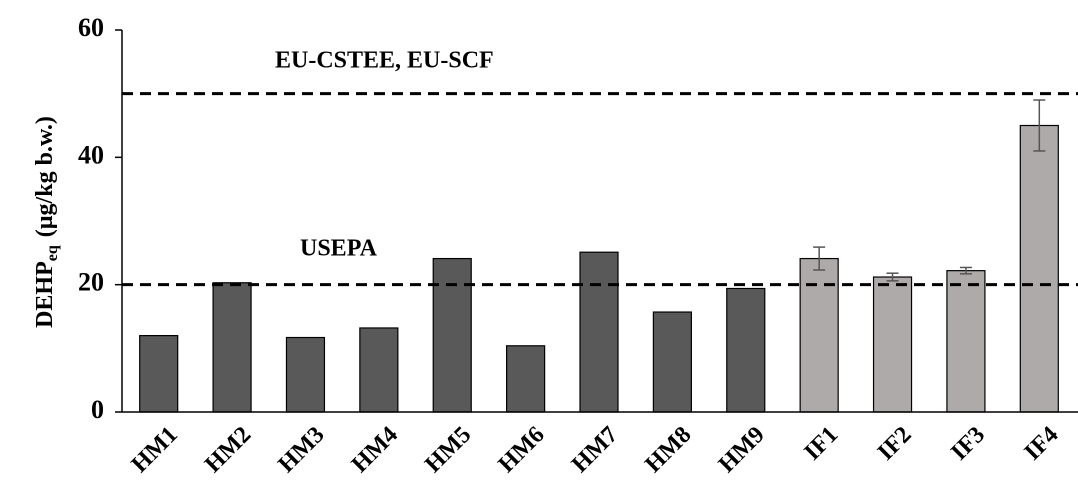 The width and height of the screenshot is (1078, 492). Describe the element at coordinates (45, 294) in the screenshot. I see `y-label-main: DEHP` at that location.